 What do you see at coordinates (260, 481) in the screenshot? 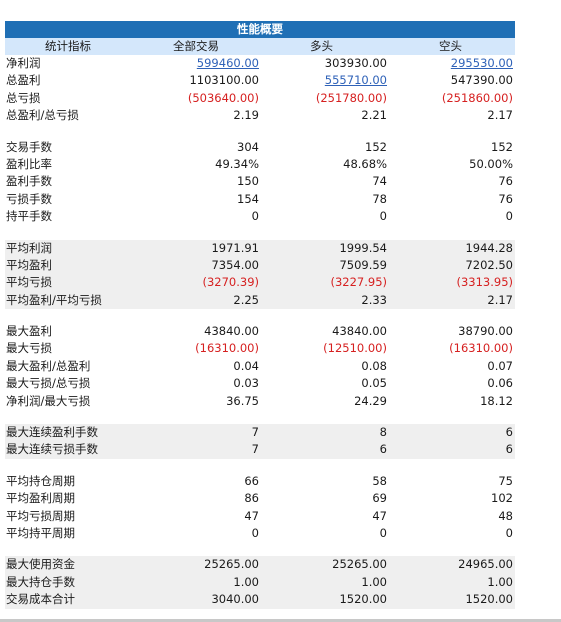
I see `table-row: 平均持仓周期 66 58 75` at bounding box center [260, 481].